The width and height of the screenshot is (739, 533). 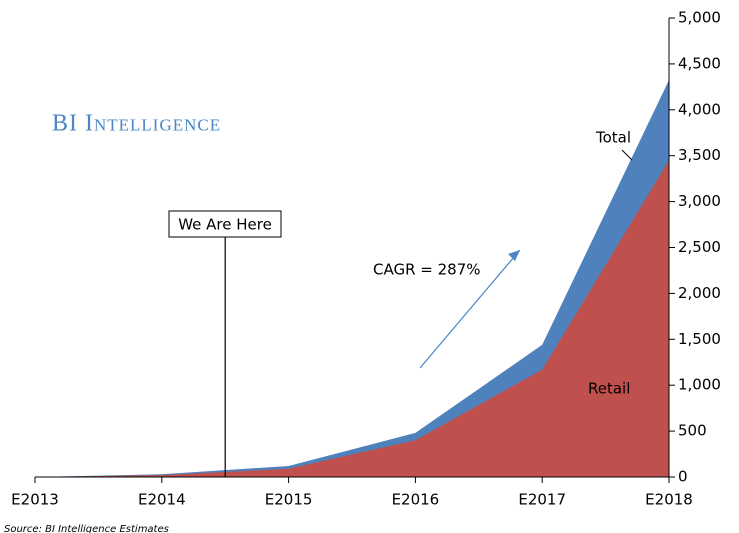 I want to click on x-tick-label: E2013, so click(x=35, y=500).